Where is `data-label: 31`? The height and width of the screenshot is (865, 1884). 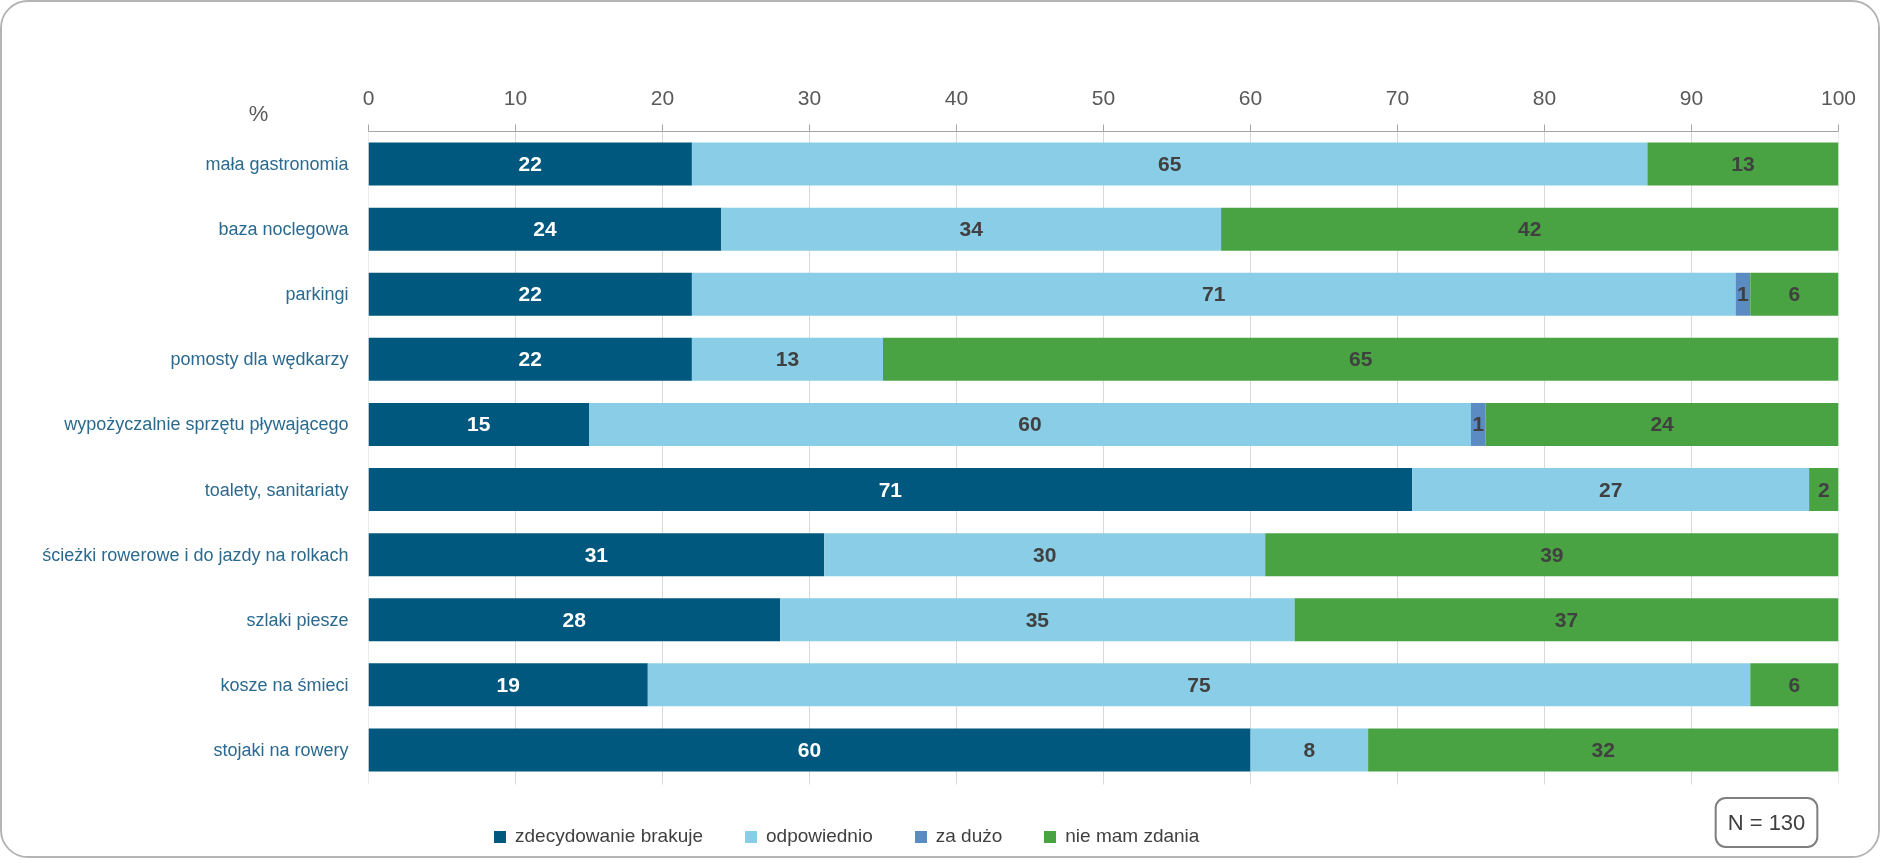 data-label: 31 is located at coordinates (596, 554).